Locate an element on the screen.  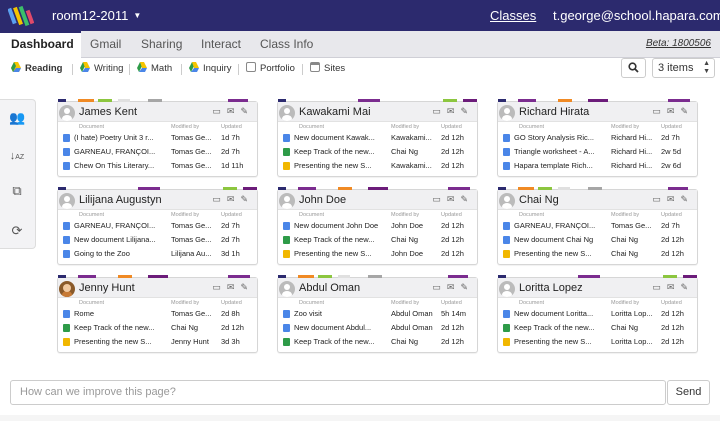
document-row: Rome Tomas Ge... 2d 8h is located at coordinates (157, 314).